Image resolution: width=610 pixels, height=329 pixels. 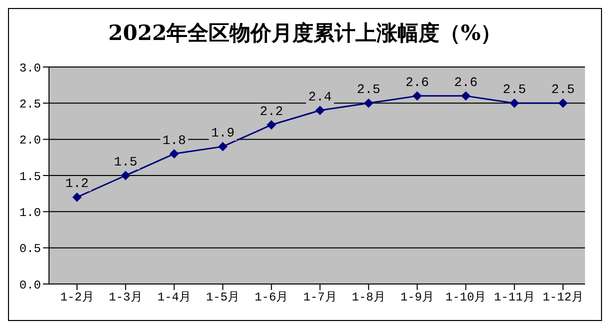 I want to click on x-tick-label: 1-8月, so click(x=369, y=297).